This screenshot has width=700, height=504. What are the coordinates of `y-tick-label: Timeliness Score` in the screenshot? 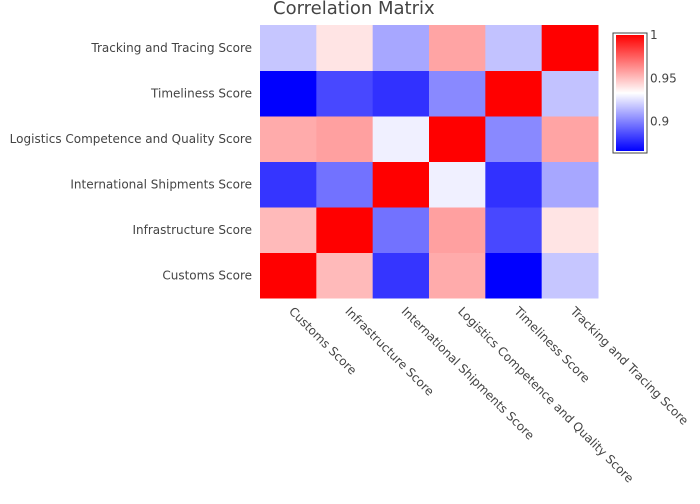 It's located at (201, 93).